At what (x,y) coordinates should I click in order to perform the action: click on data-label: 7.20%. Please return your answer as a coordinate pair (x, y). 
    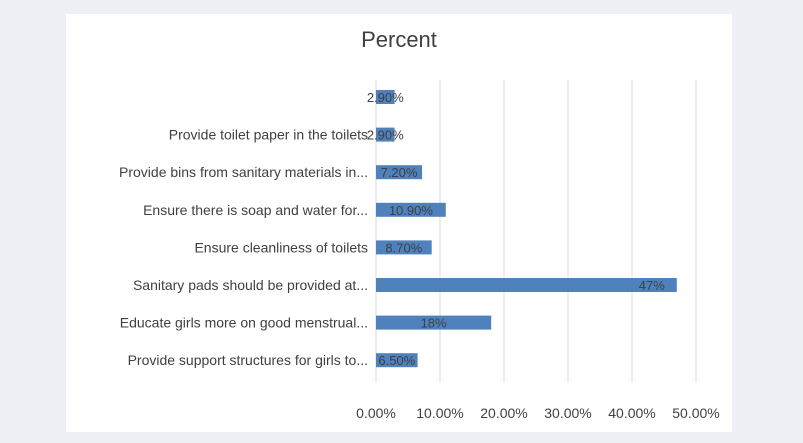
    Looking at the image, I should click on (399, 172).